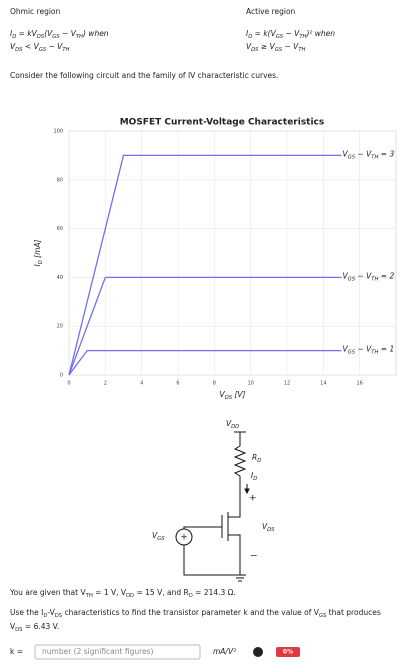 The image size is (417, 668). What do you see at coordinates (287, 384) in the screenshot?
I see `x-tick-label: 12` at bounding box center [287, 384].